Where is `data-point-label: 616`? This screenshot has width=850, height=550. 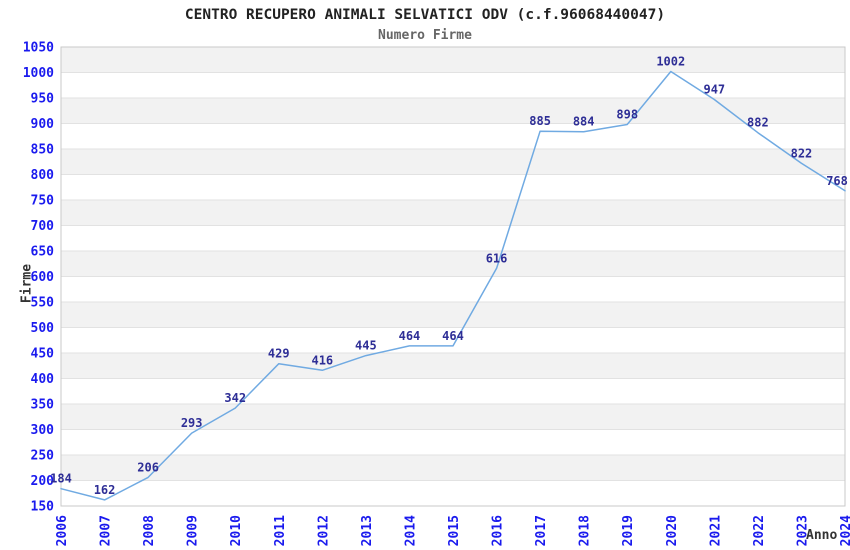
data-point-label: 616 is located at coordinates (497, 258).